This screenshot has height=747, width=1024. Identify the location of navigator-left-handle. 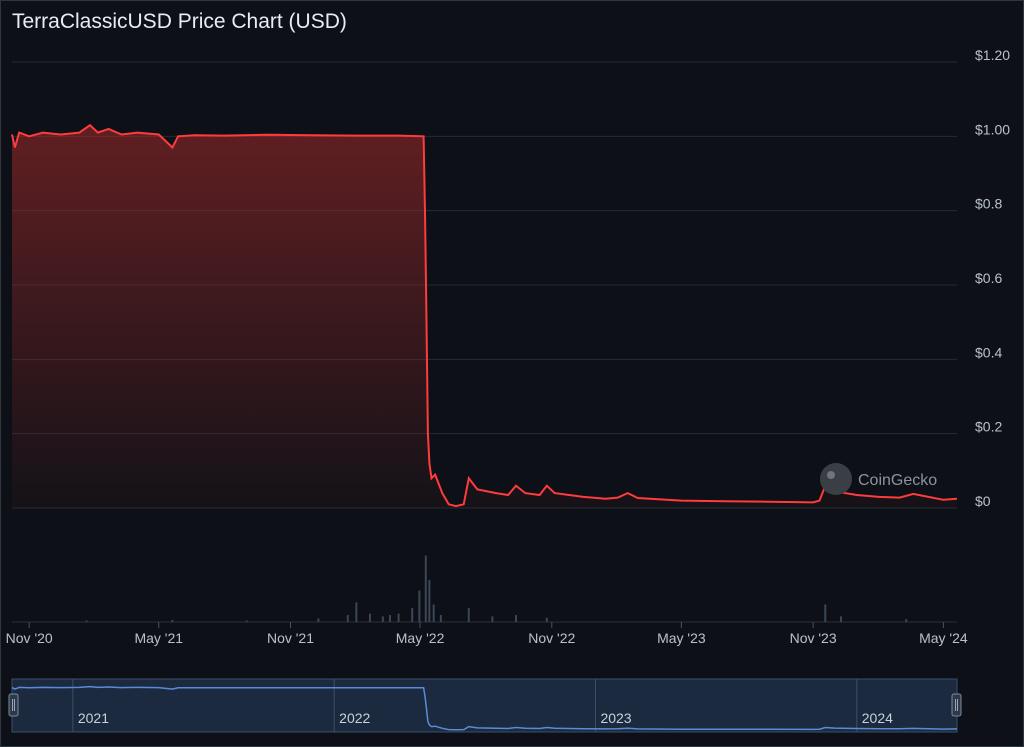
(13, 705).